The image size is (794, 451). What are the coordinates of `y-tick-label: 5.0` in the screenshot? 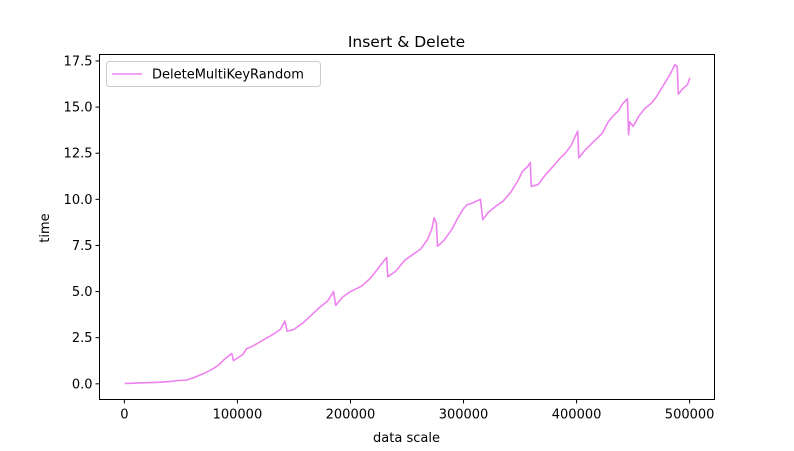 It's located at (82, 292).